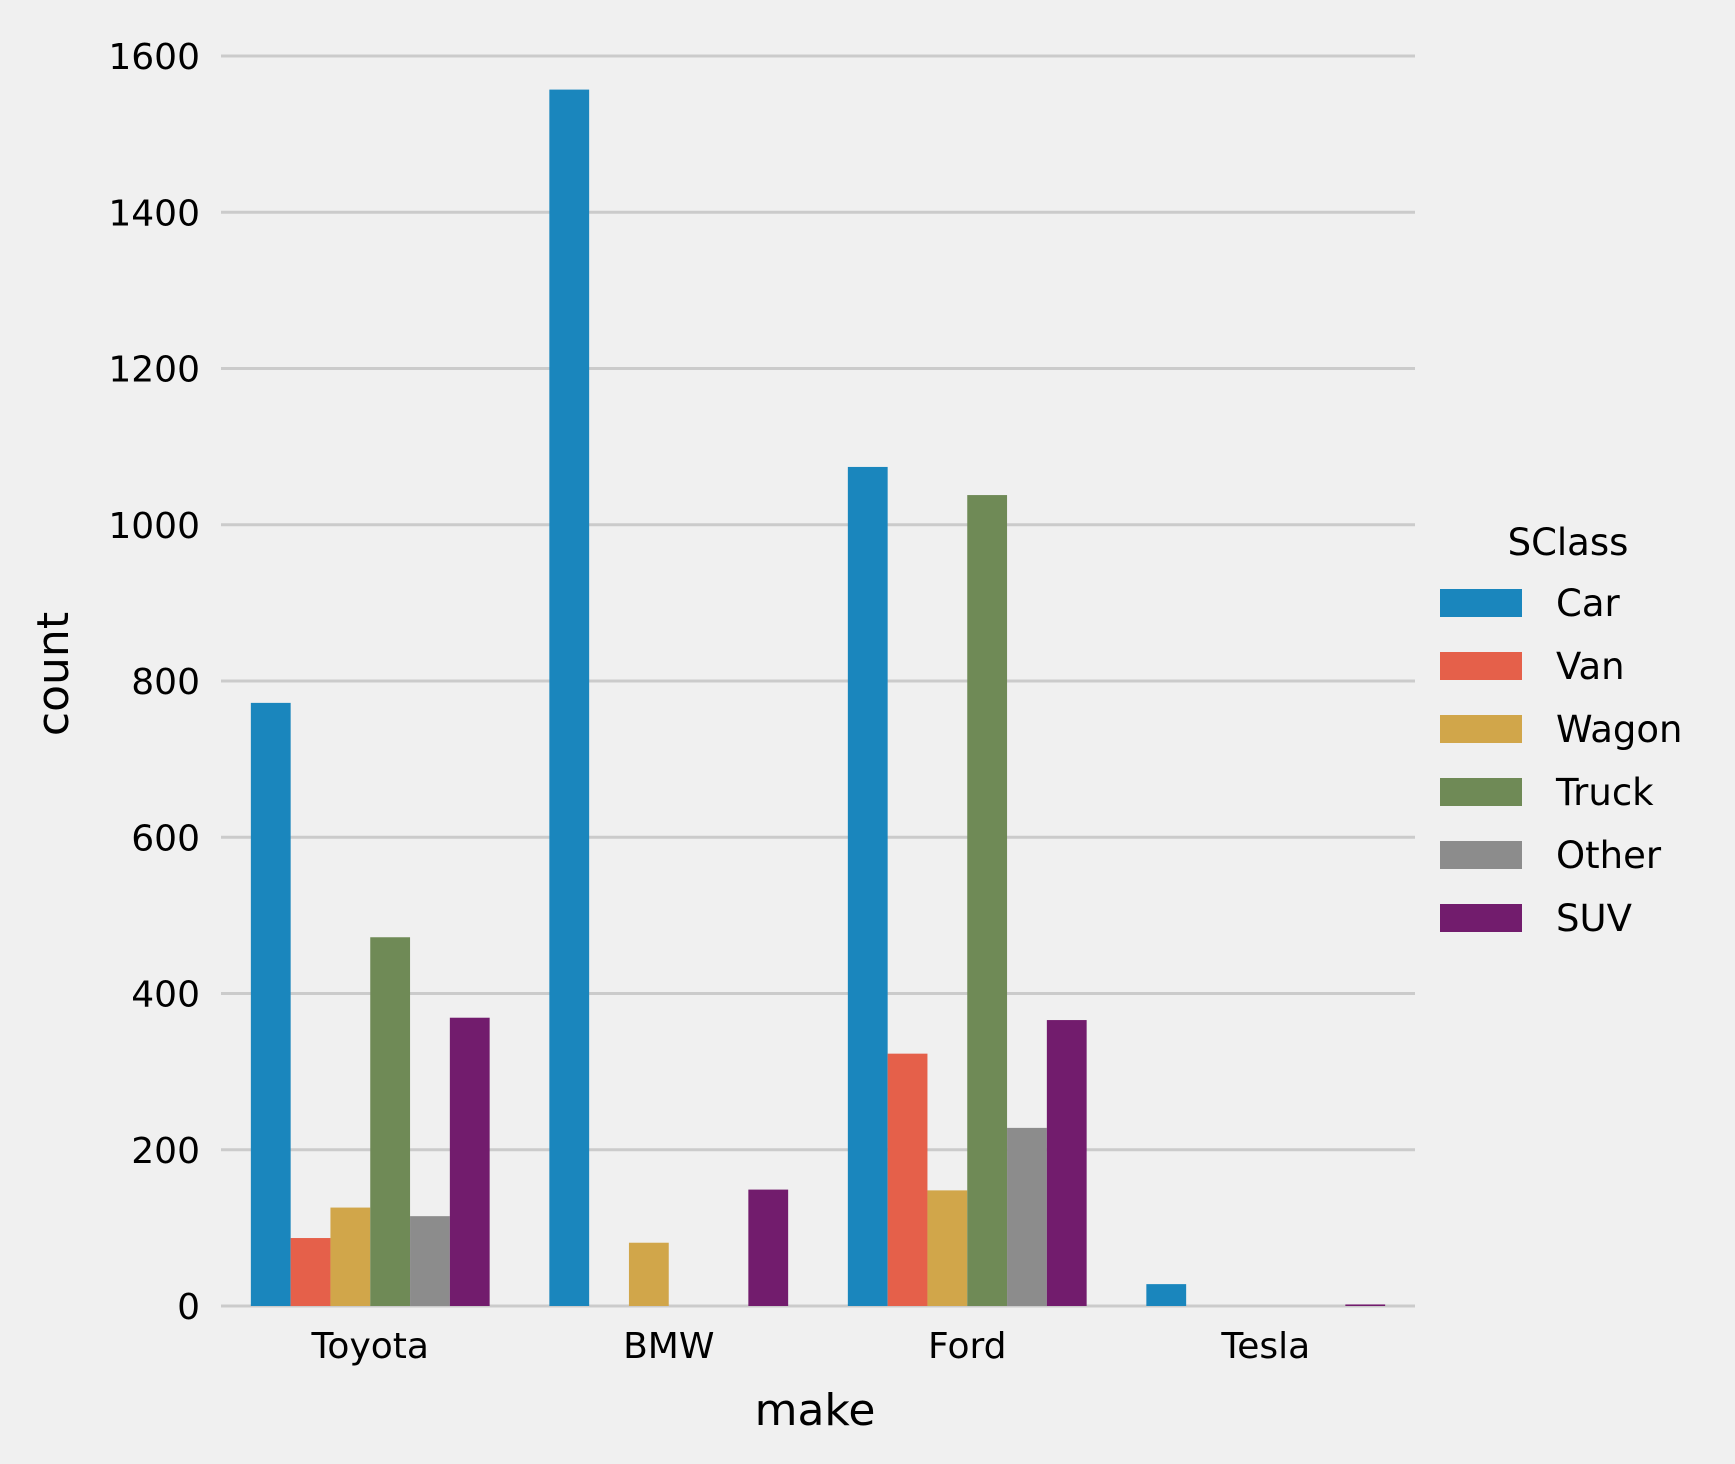 The image size is (1735, 1464). I want to click on x-tick-label: Ford, so click(967, 1346).